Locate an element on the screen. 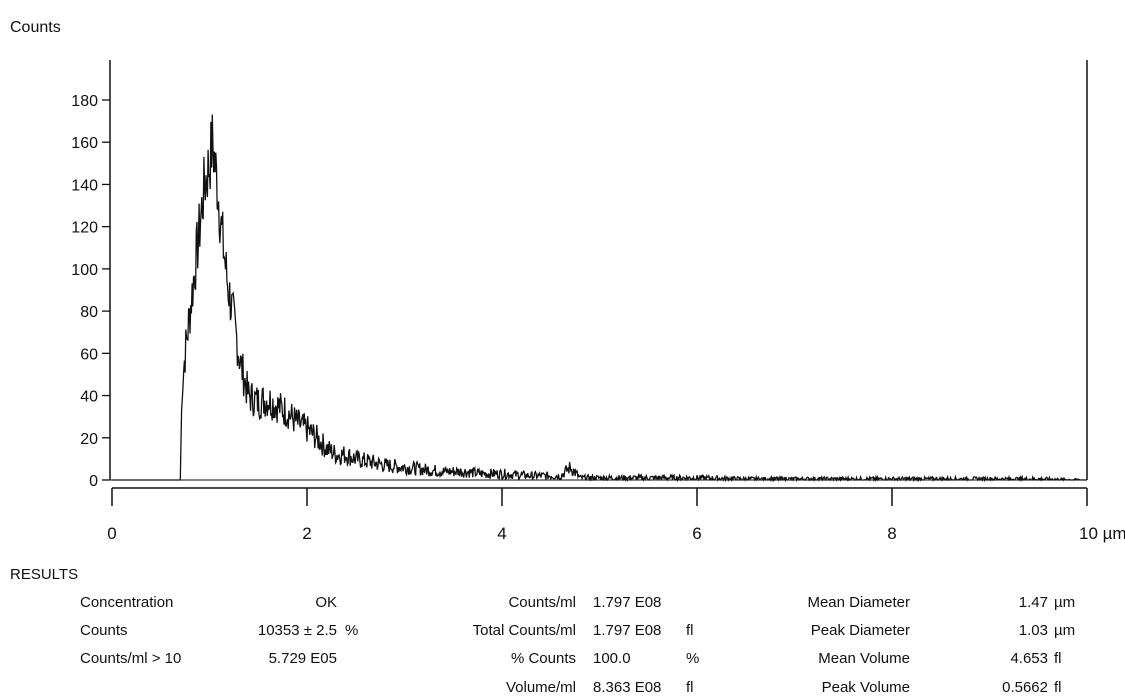 This screenshot has height=700, width=1125. y-axis-ticks: 0 20 40 60 80 100 120 140 160 180 is located at coordinates (90, 291).